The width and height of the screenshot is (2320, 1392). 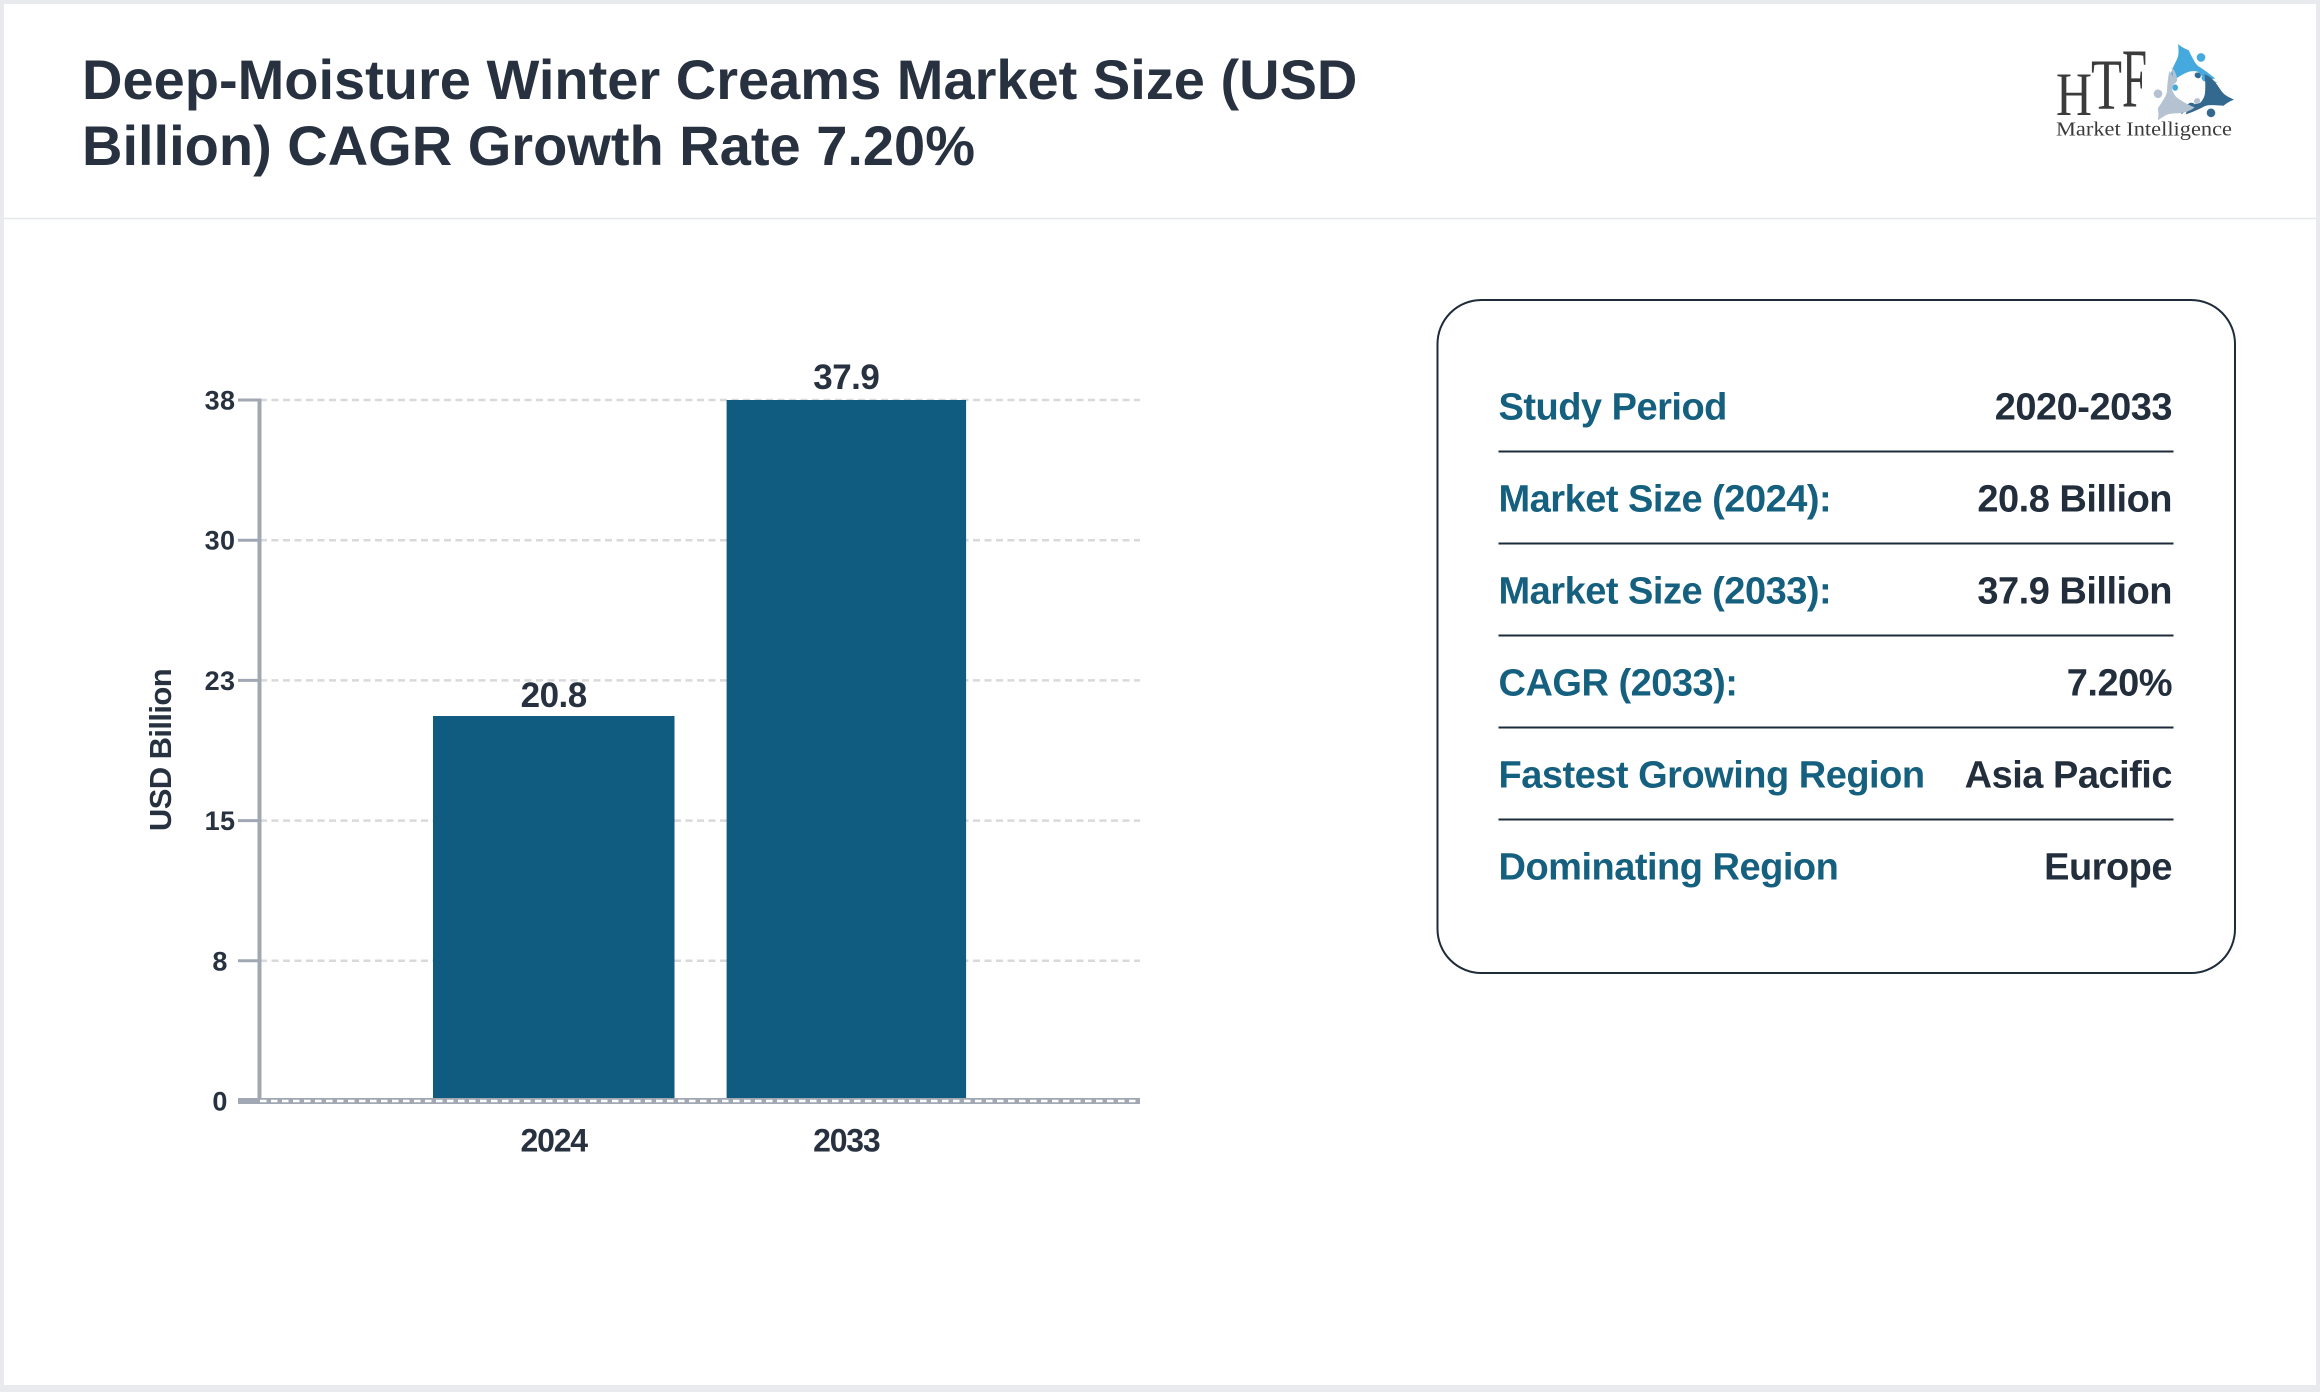 I want to click on svg-text: 15, so click(x=220, y=821).